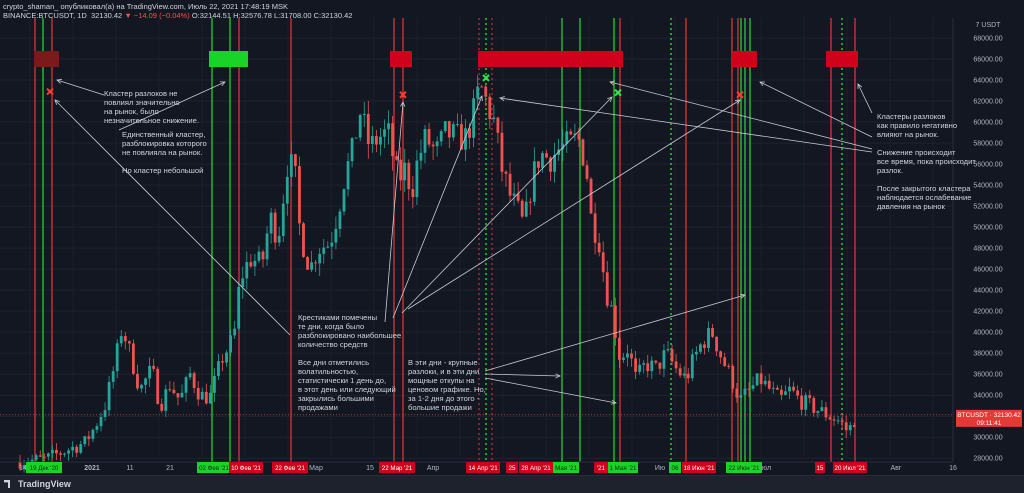 This screenshot has height=493, width=1024. I want to click on date-tag: 22 Фев '21, so click(290, 468).